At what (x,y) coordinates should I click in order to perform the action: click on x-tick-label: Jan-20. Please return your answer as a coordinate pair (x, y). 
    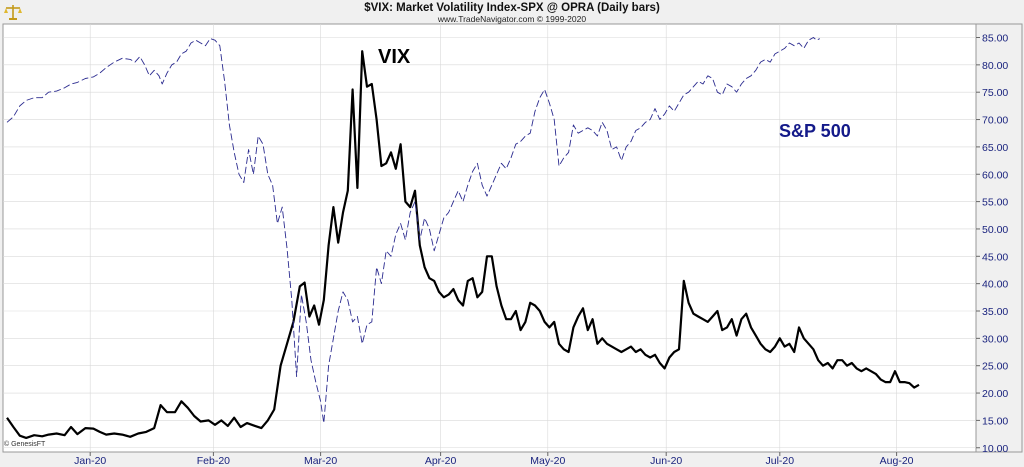
    Looking at the image, I should click on (90, 461).